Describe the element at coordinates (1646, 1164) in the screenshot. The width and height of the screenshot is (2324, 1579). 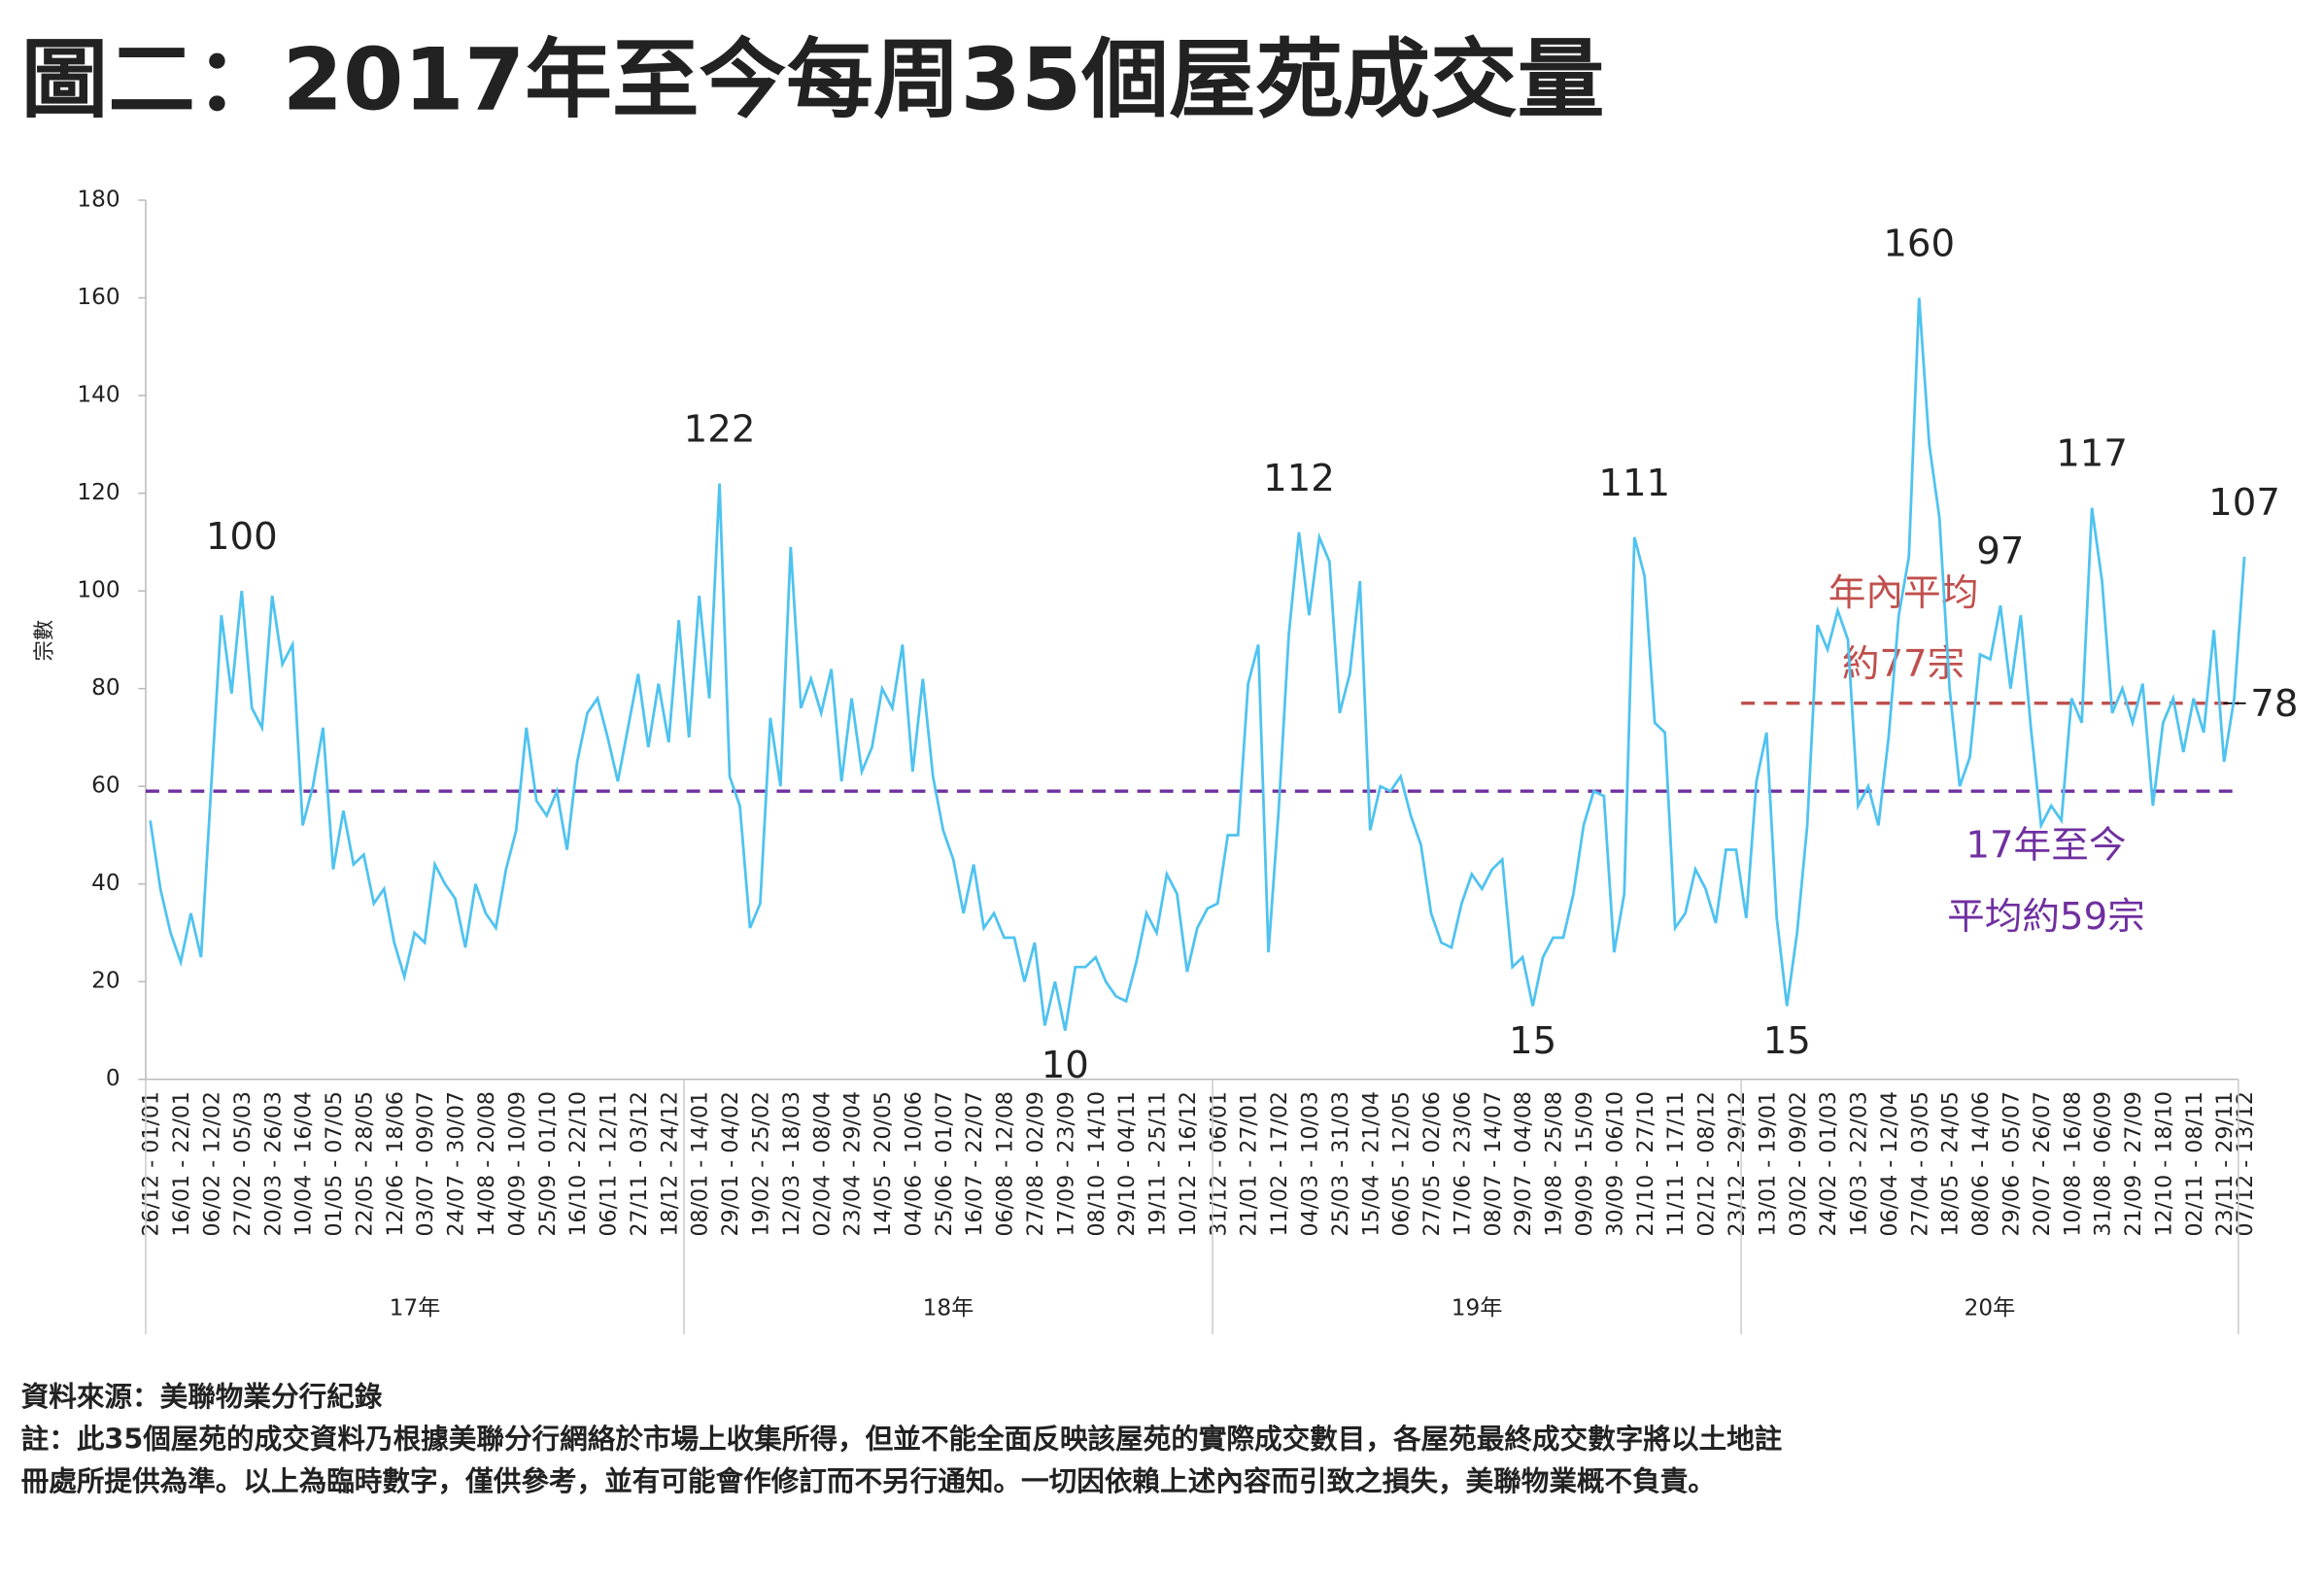
I see `x-tick-label: 21/10 - 27/10` at that location.